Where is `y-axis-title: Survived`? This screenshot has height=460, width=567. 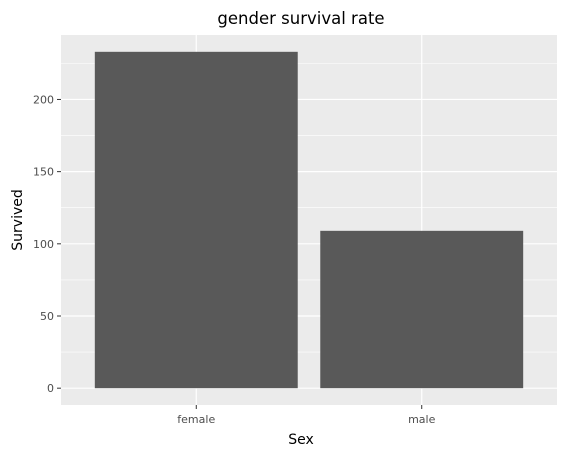
y-axis-title: Survived is located at coordinates (18, 219).